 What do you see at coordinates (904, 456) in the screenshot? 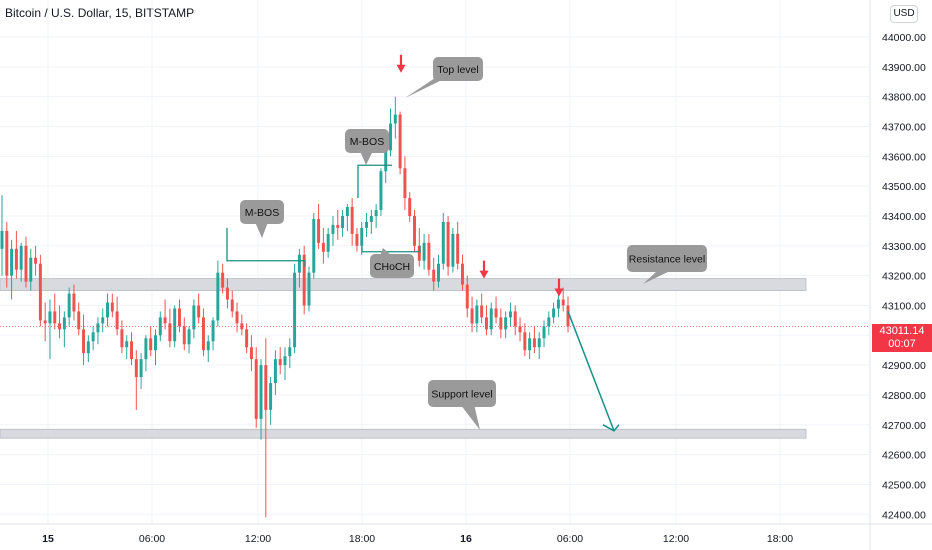
I see `y-tick-label: 42600.00` at bounding box center [904, 456].